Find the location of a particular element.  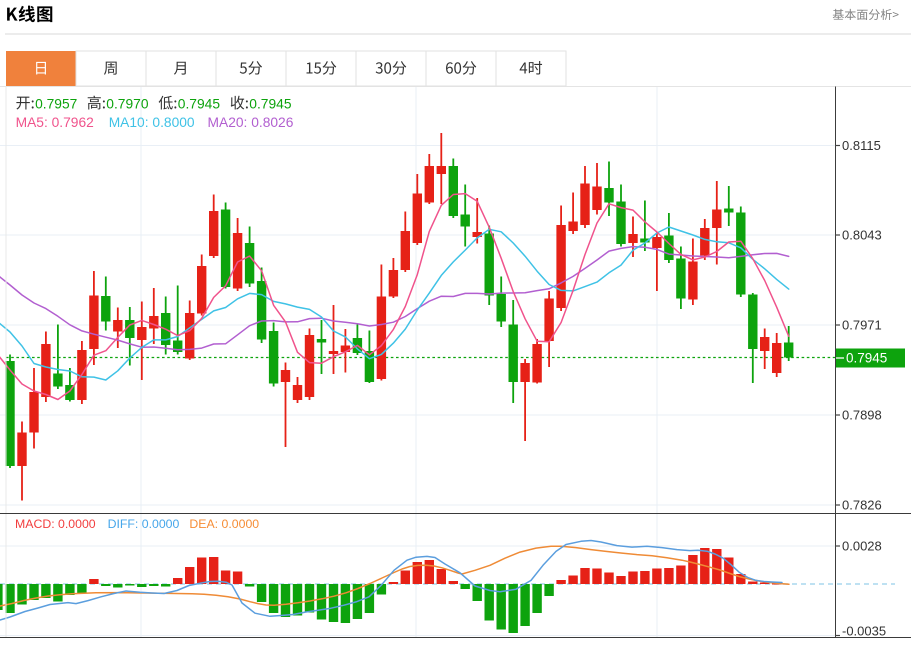

svg-text: 0.7970 is located at coordinates (127, 103).